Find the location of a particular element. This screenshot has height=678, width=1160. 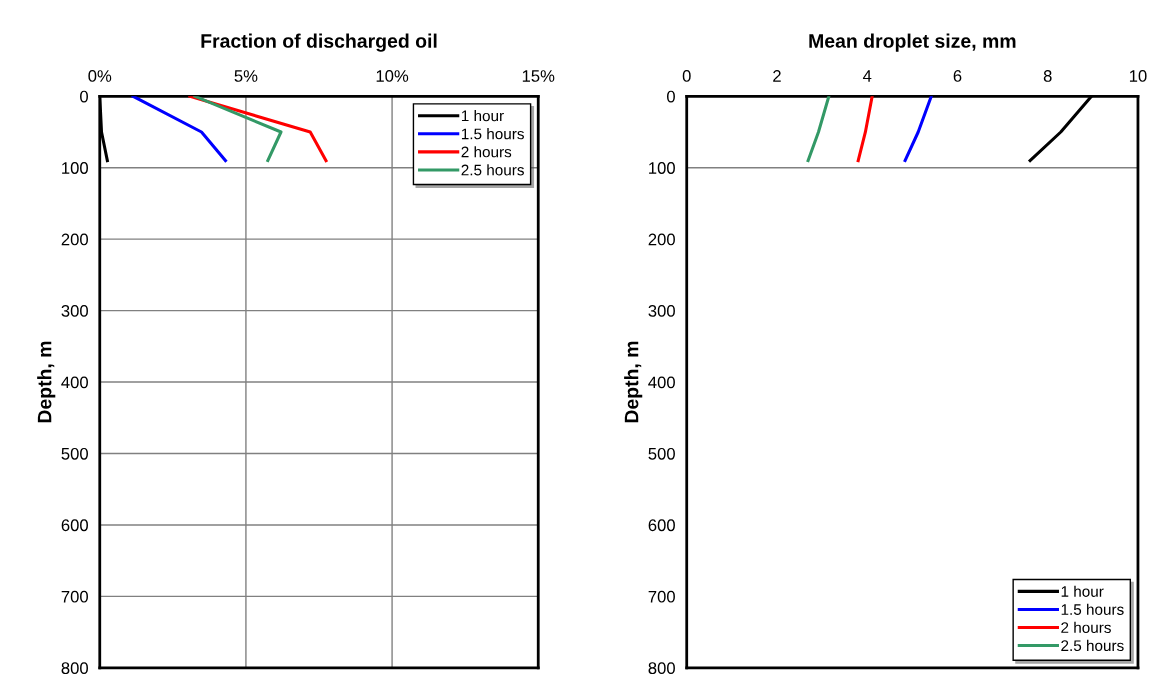

x-tick-label: 6 is located at coordinates (957, 76).